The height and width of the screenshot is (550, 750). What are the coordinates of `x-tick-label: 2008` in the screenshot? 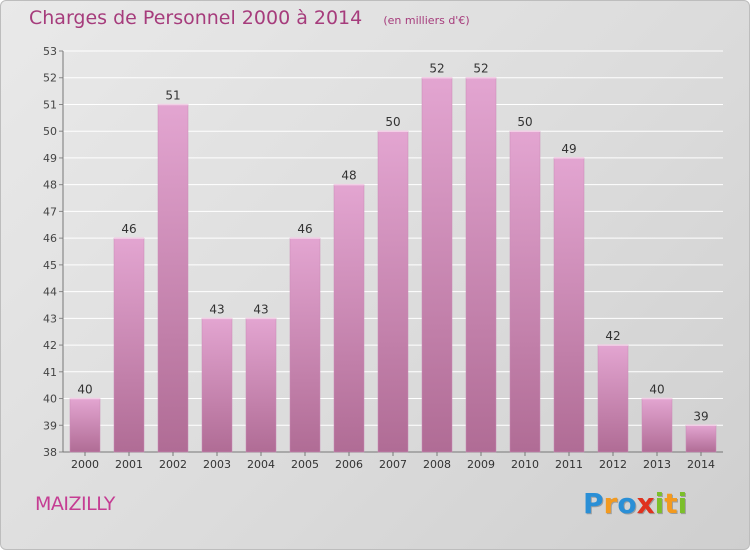 It's located at (437, 464).